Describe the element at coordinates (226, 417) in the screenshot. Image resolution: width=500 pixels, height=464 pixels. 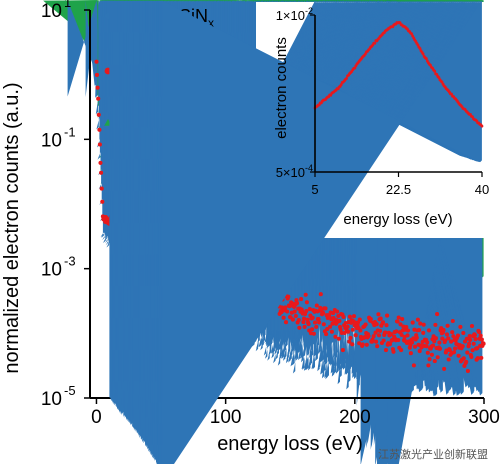
I see `main-x-tick-label: 100` at that location.